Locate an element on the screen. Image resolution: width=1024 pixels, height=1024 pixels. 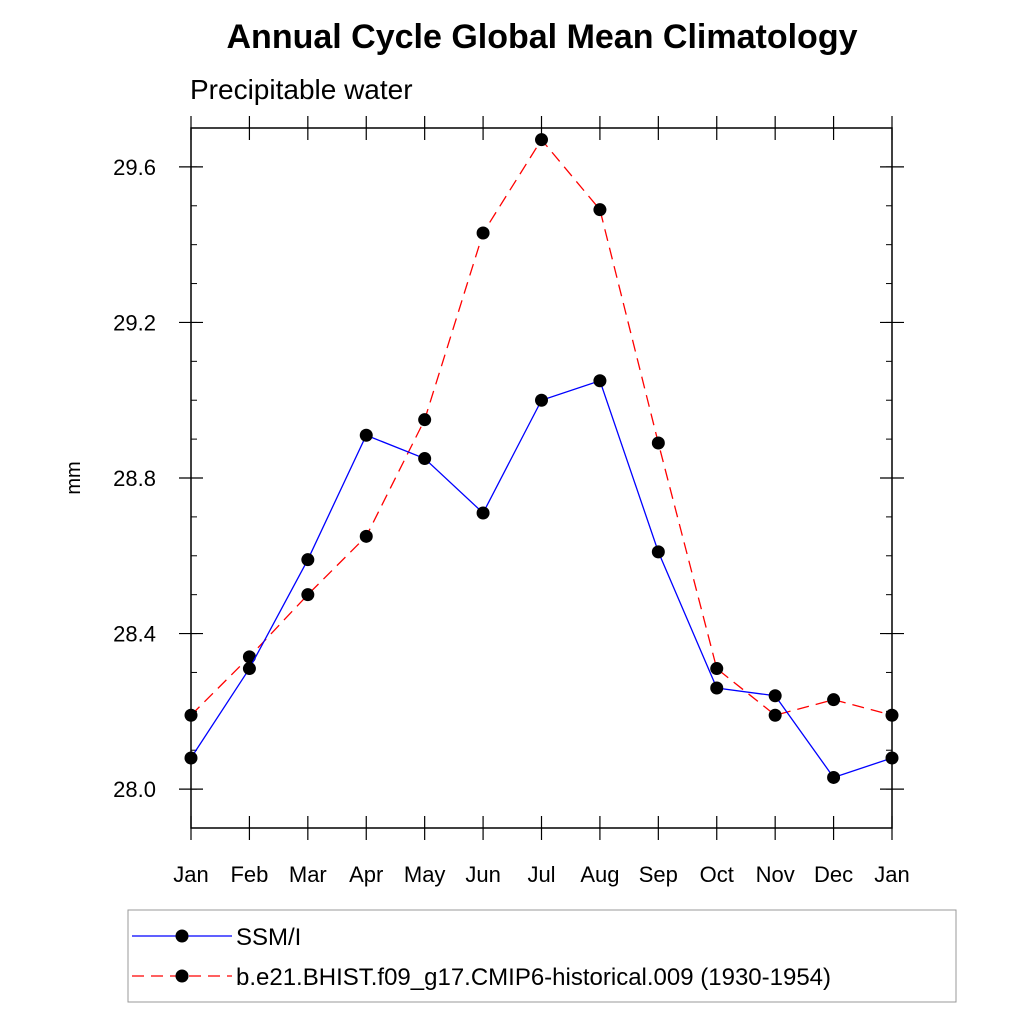
x-tick-label: Oct is located at coordinates (717, 874).